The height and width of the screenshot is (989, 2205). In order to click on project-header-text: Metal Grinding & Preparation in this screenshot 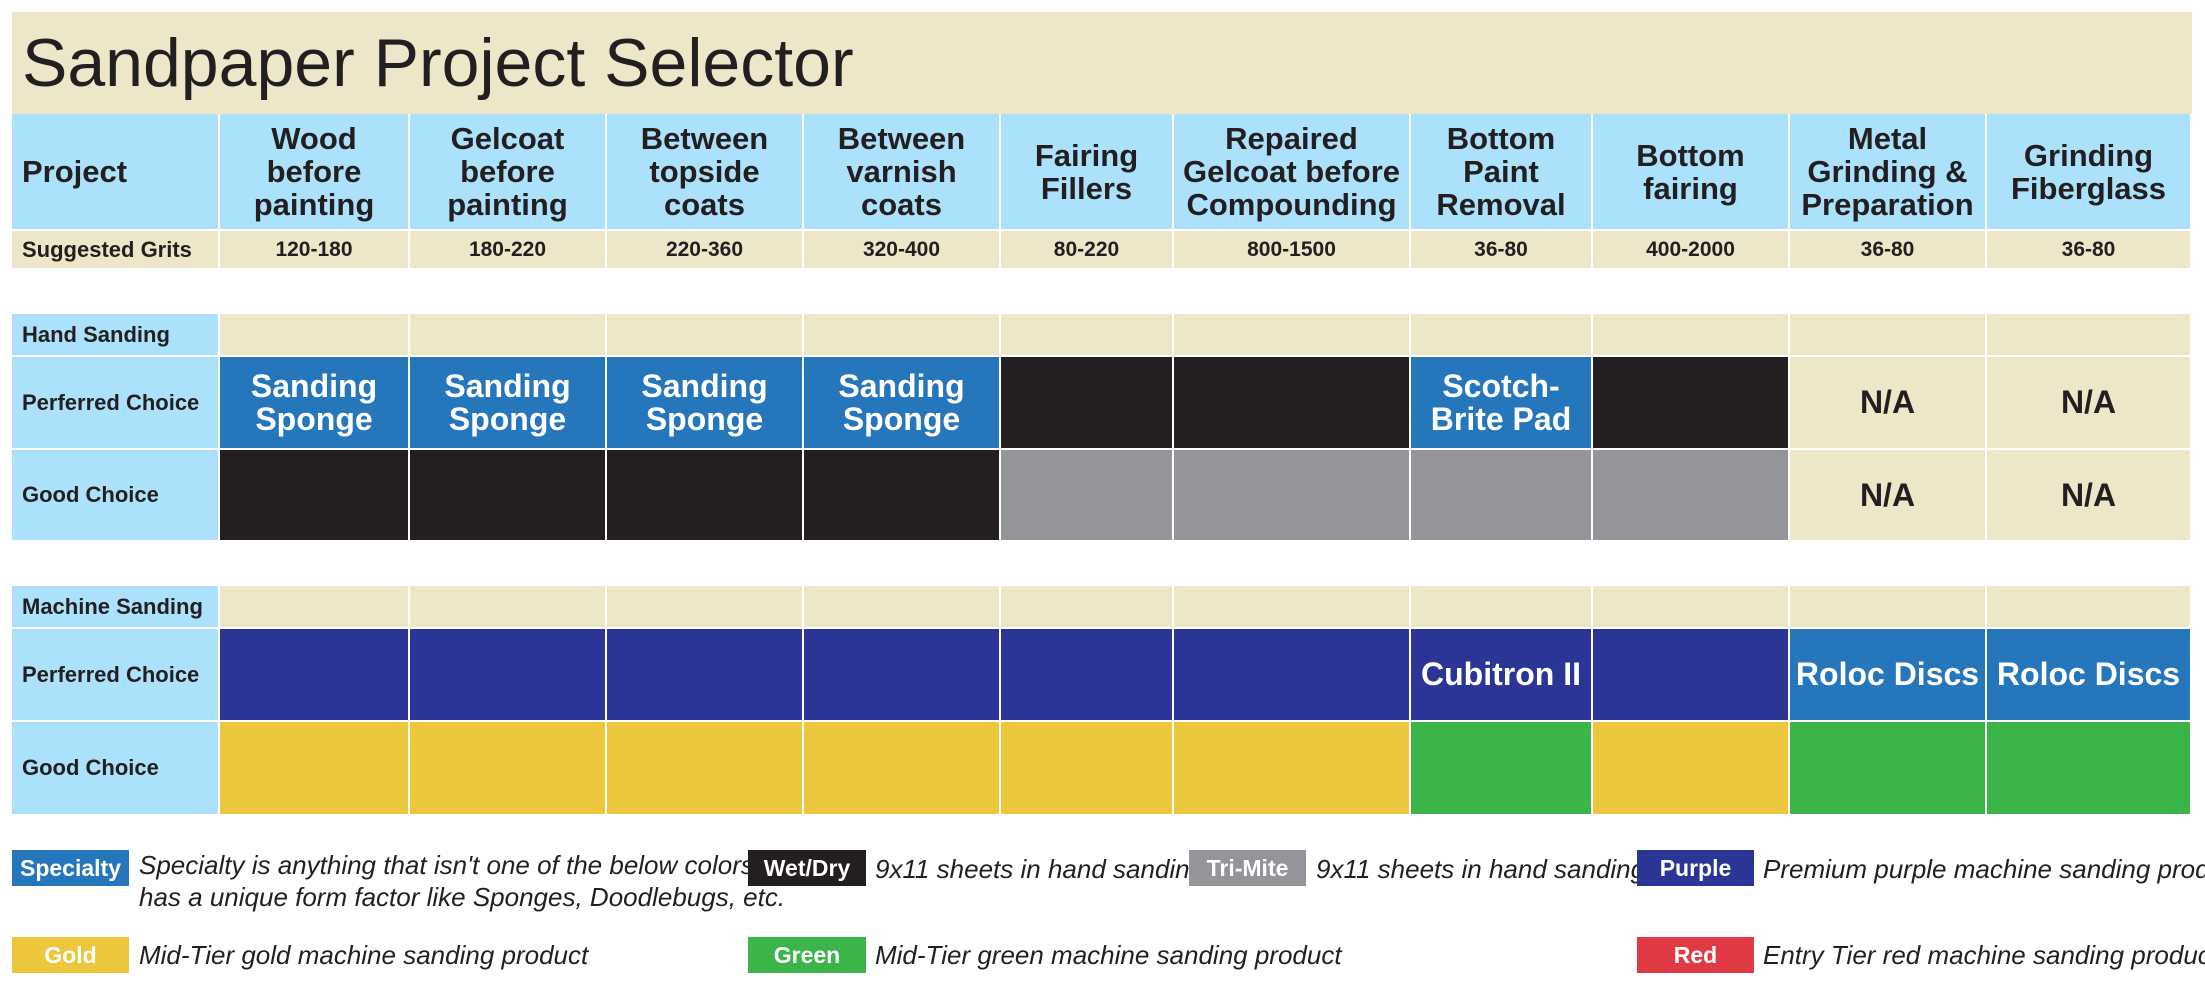, I will do `click(1887, 171)`.